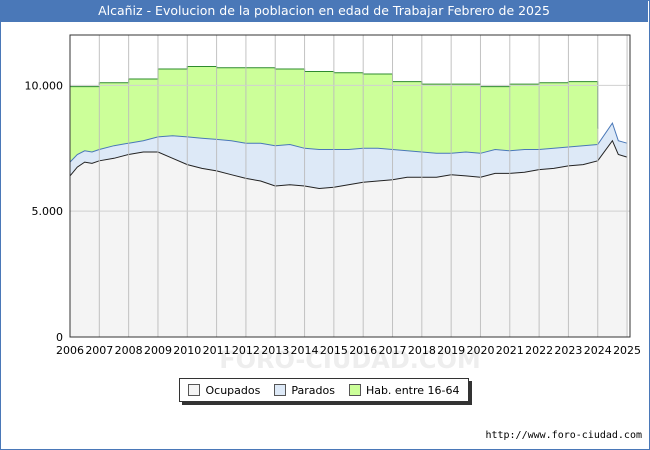 Image resolution: width=650 pixels, height=450 pixels. I want to click on x-tick-label-2010: 2010, so click(187, 350).